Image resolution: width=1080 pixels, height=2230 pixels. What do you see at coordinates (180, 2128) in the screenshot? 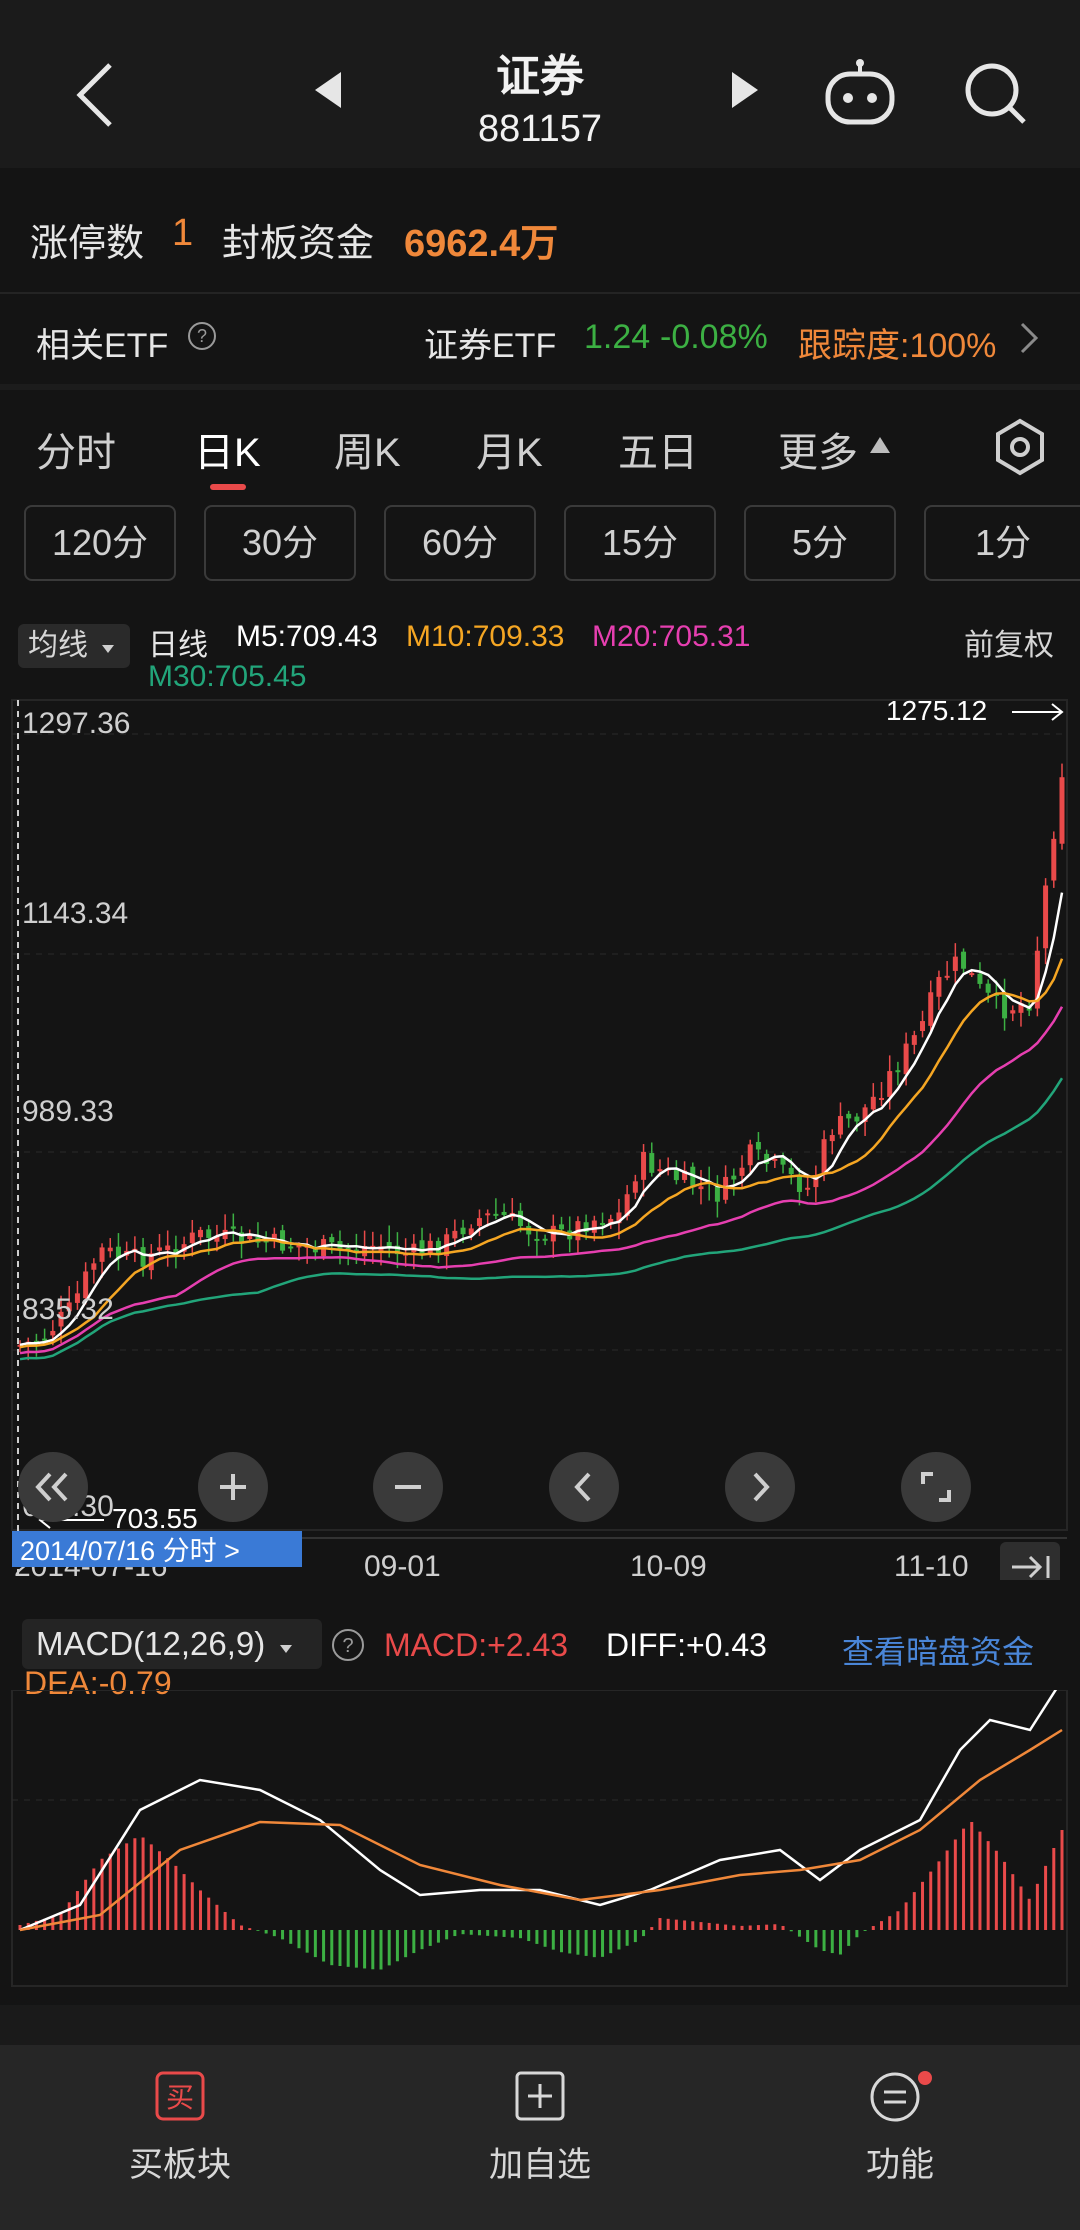
I see `buy-sector-button: 买 买板块` at bounding box center [180, 2128].